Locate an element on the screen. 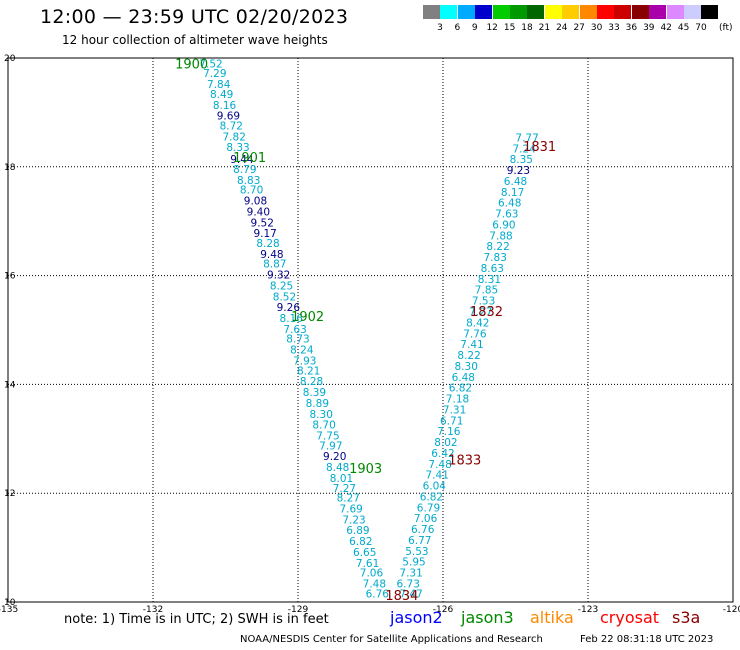 The width and height of the screenshot is (740, 650). swh-value-label: 8.27 is located at coordinates (348, 499).